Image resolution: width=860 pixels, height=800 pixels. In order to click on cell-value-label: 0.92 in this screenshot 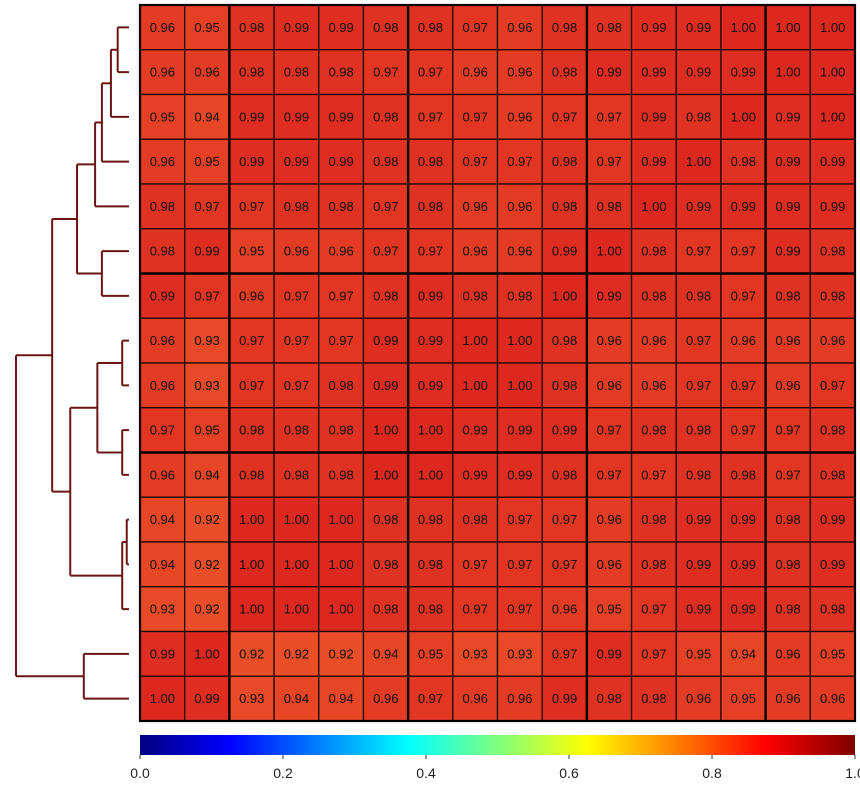, I will do `click(206, 519)`.